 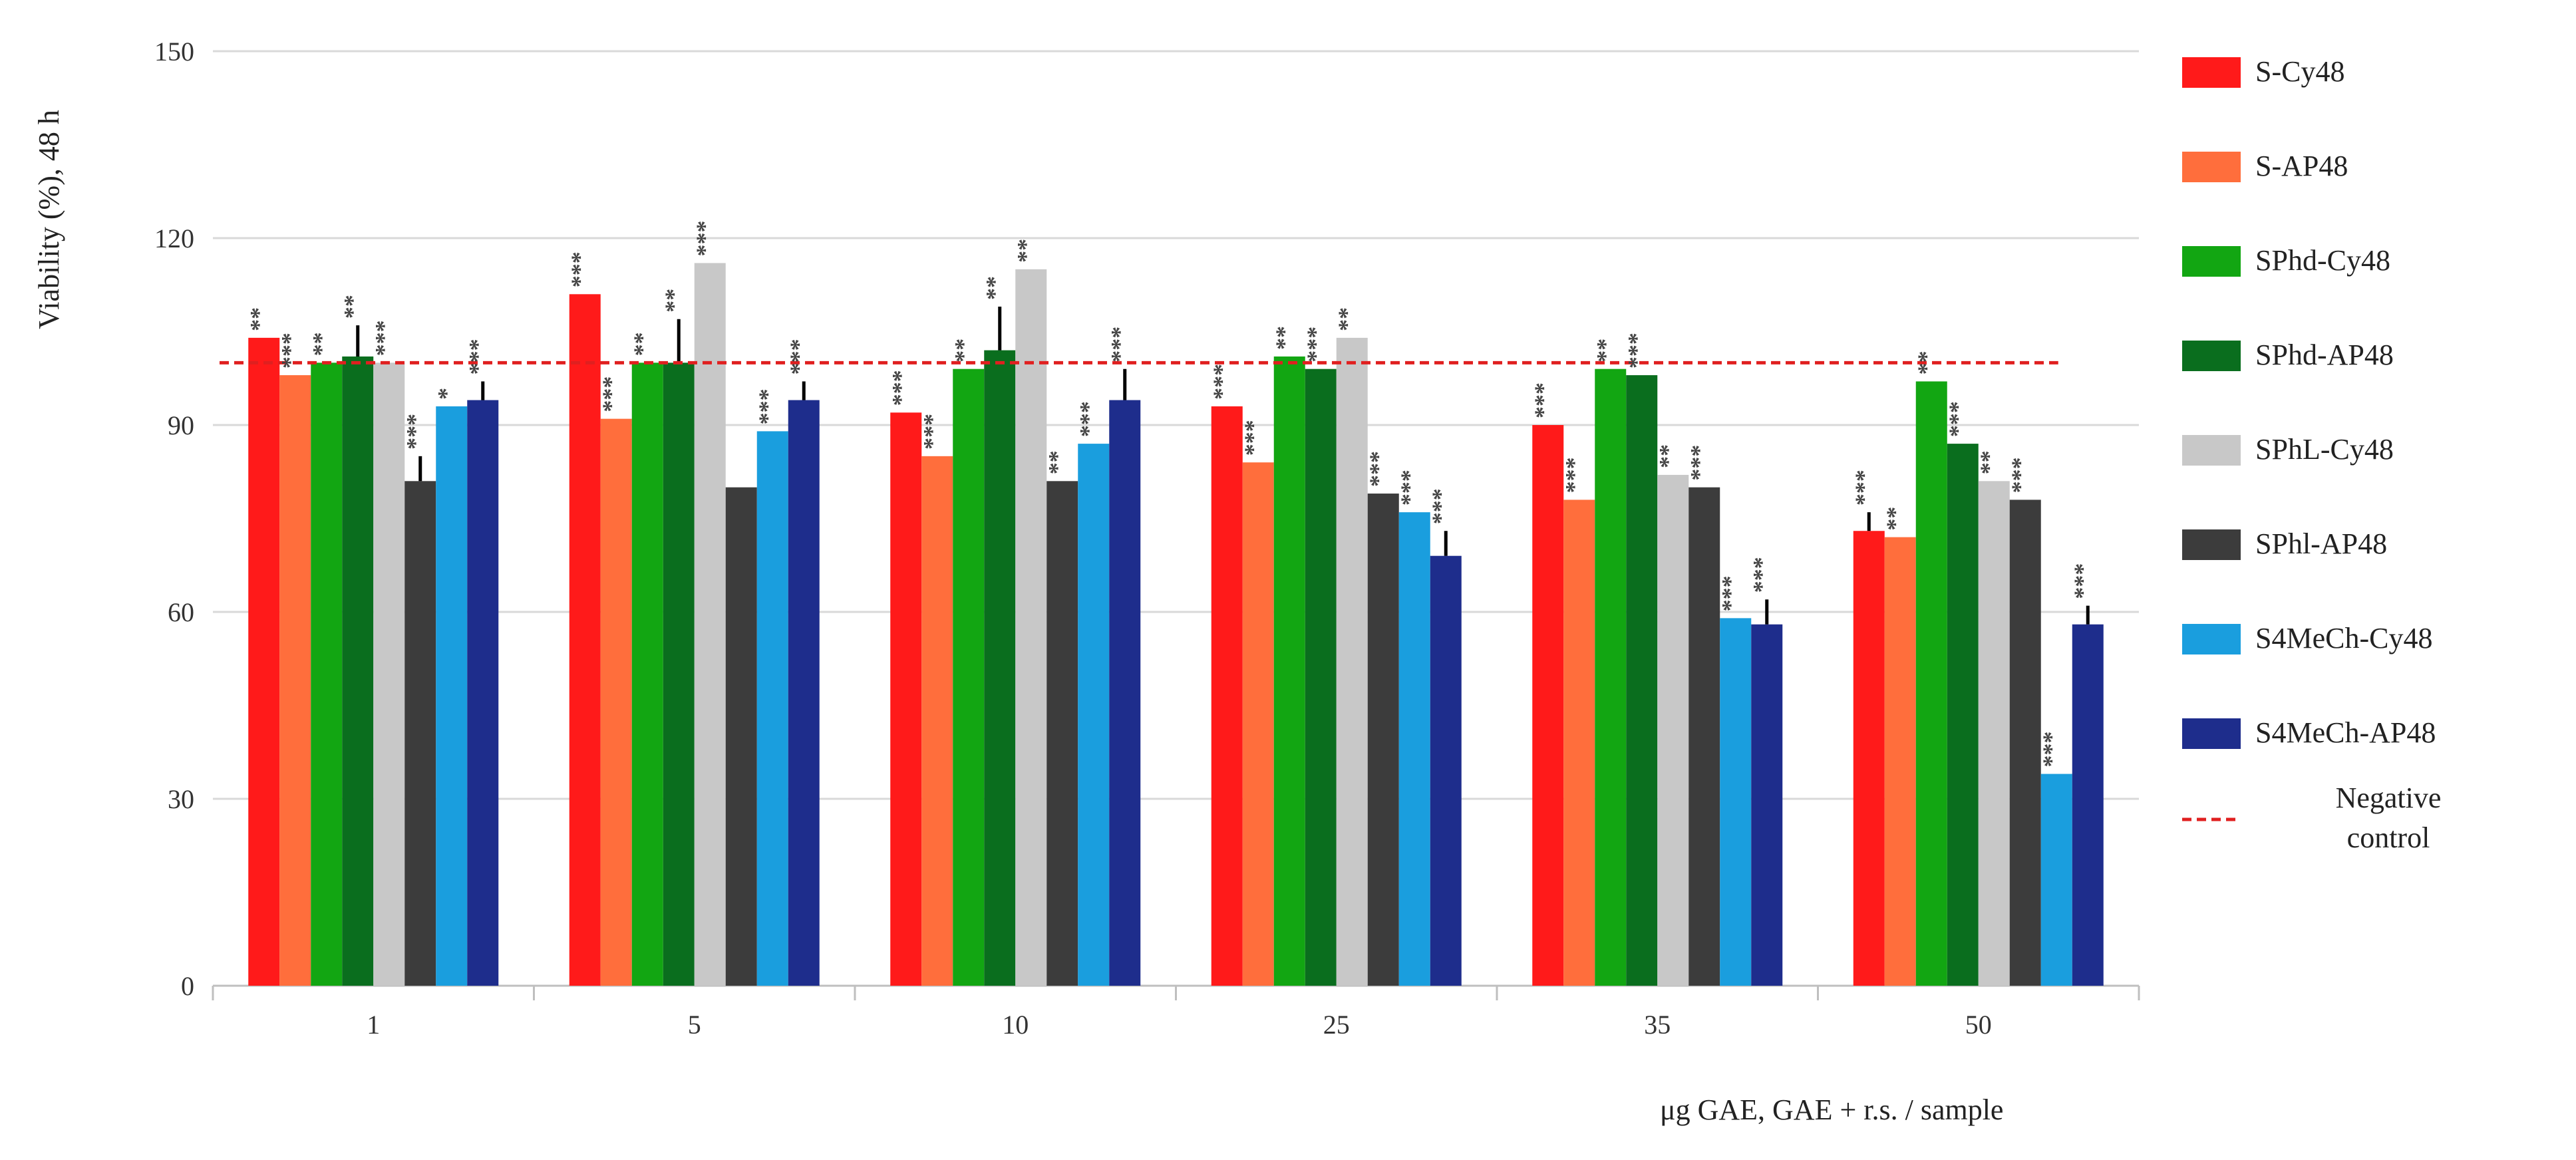 What do you see at coordinates (2345, 732) in the screenshot?
I see `legend-label: S4MeCh-AP48` at bounding box center [2345, 732].